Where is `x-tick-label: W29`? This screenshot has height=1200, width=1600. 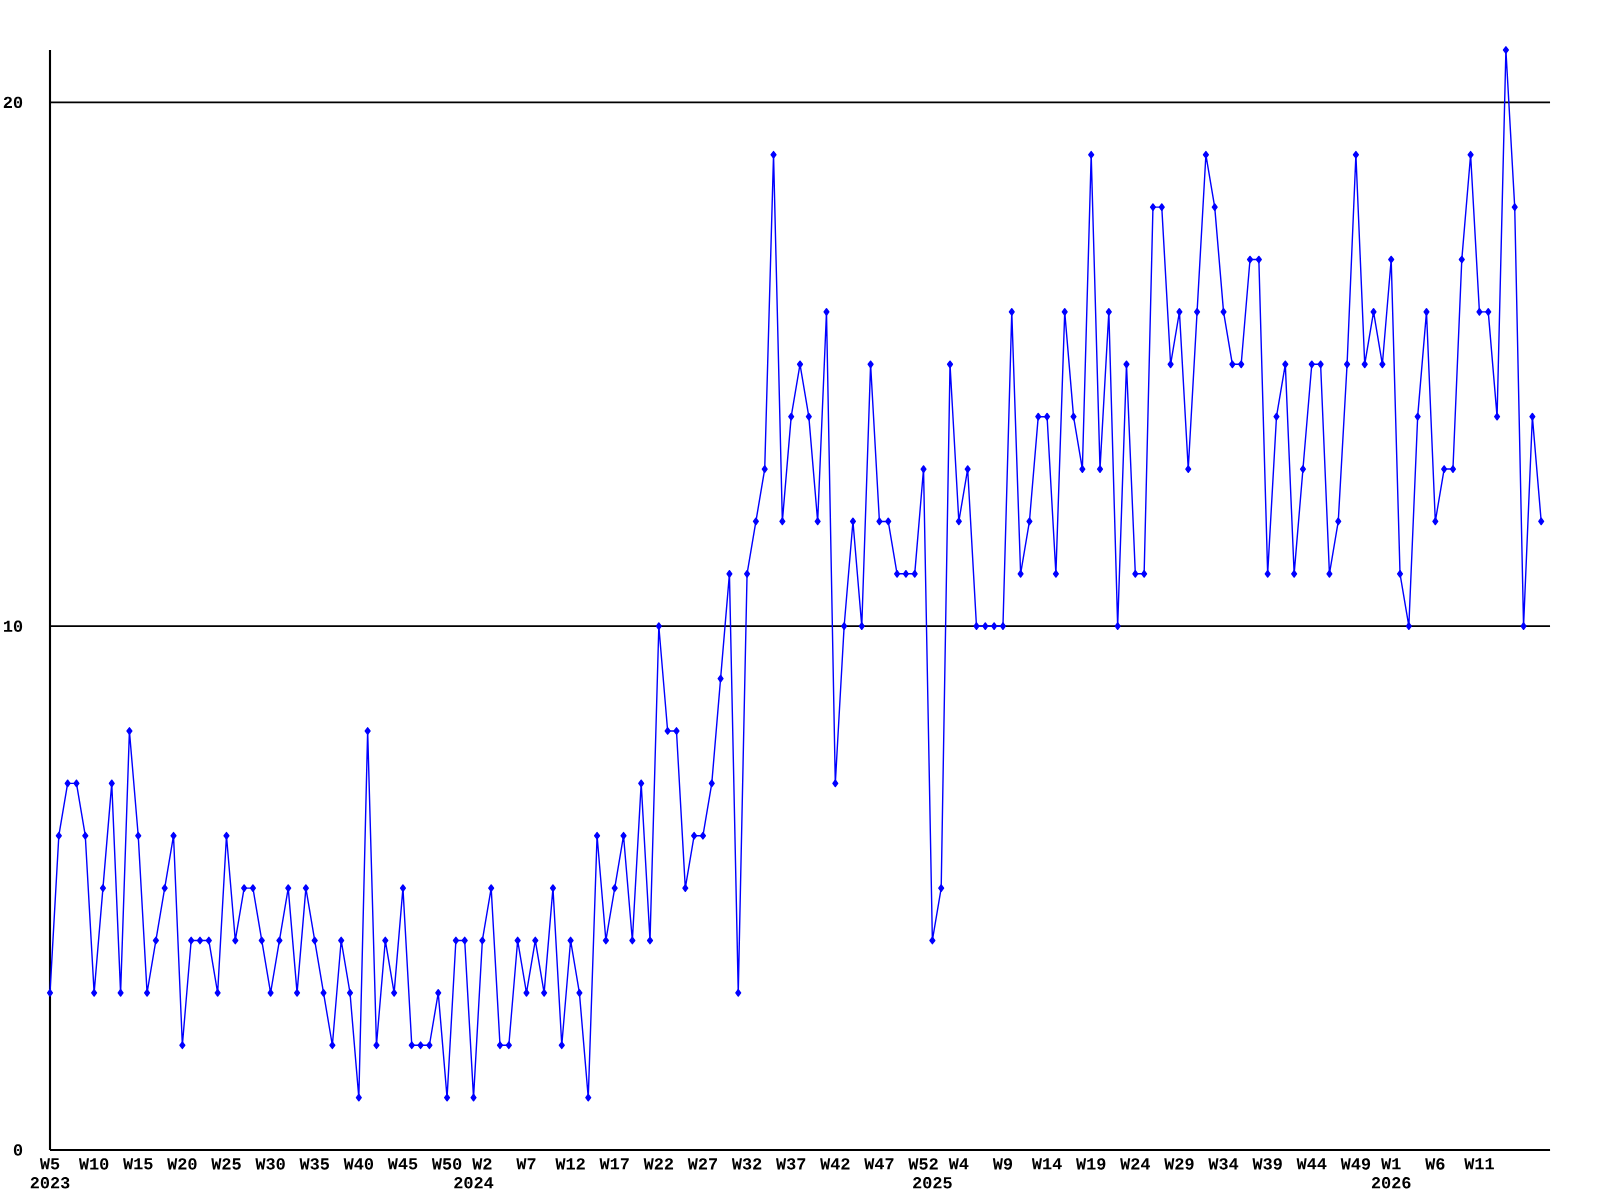 x-tick-label: W29 is located at coordinates (1179, 1164).